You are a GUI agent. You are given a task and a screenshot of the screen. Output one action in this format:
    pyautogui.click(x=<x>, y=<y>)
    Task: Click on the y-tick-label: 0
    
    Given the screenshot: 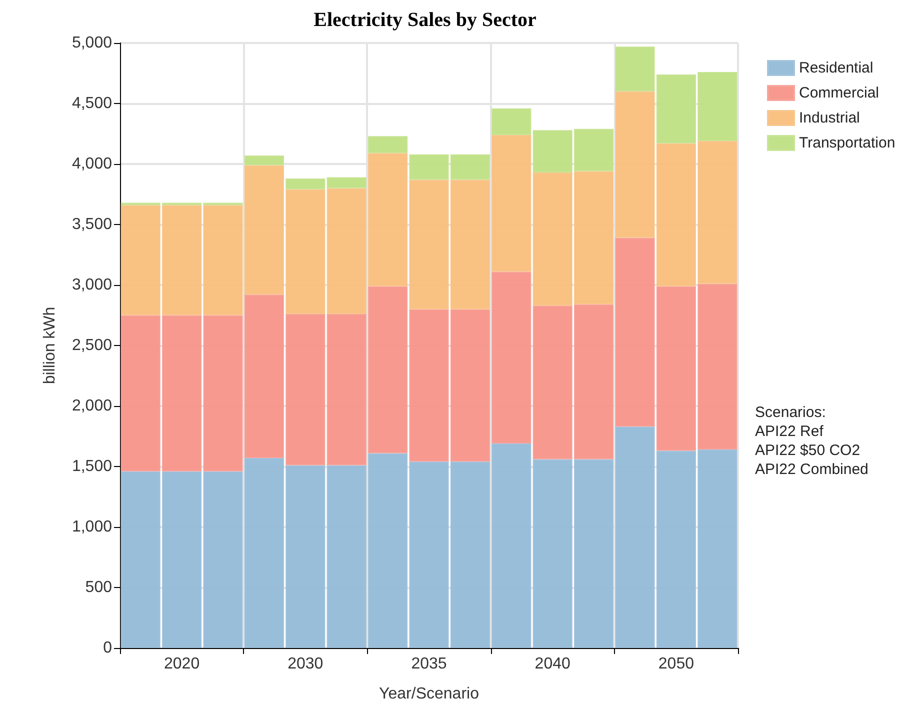 What is the action you would take?
    pyautogui.click(x=107, y=648)
    